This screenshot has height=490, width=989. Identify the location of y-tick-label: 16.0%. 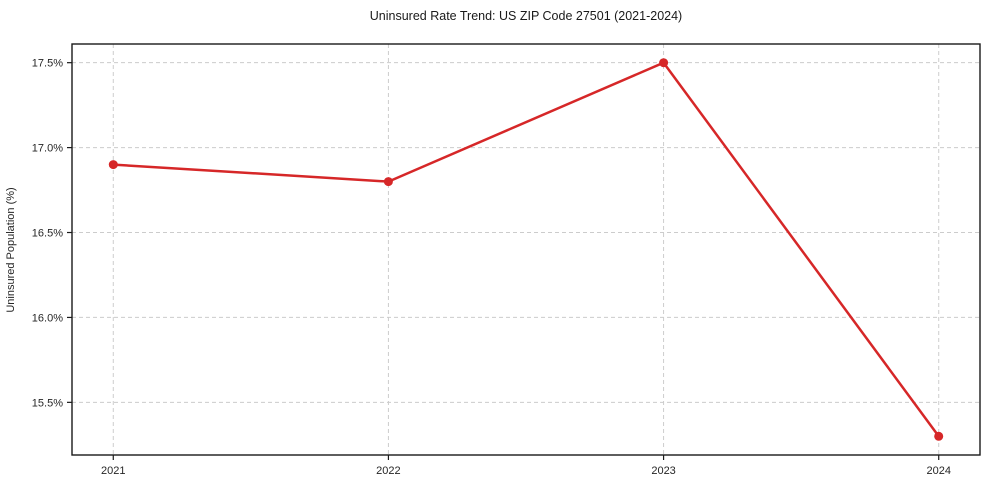
(47, 318).